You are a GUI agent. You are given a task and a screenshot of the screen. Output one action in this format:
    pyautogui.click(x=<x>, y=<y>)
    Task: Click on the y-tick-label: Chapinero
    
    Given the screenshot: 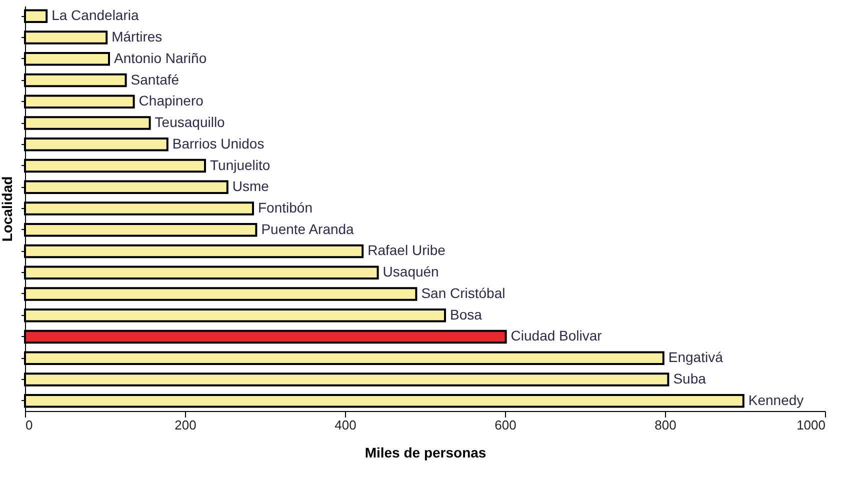 What is the action you would take?
    pyautogui.click(x=171, y=100)
    